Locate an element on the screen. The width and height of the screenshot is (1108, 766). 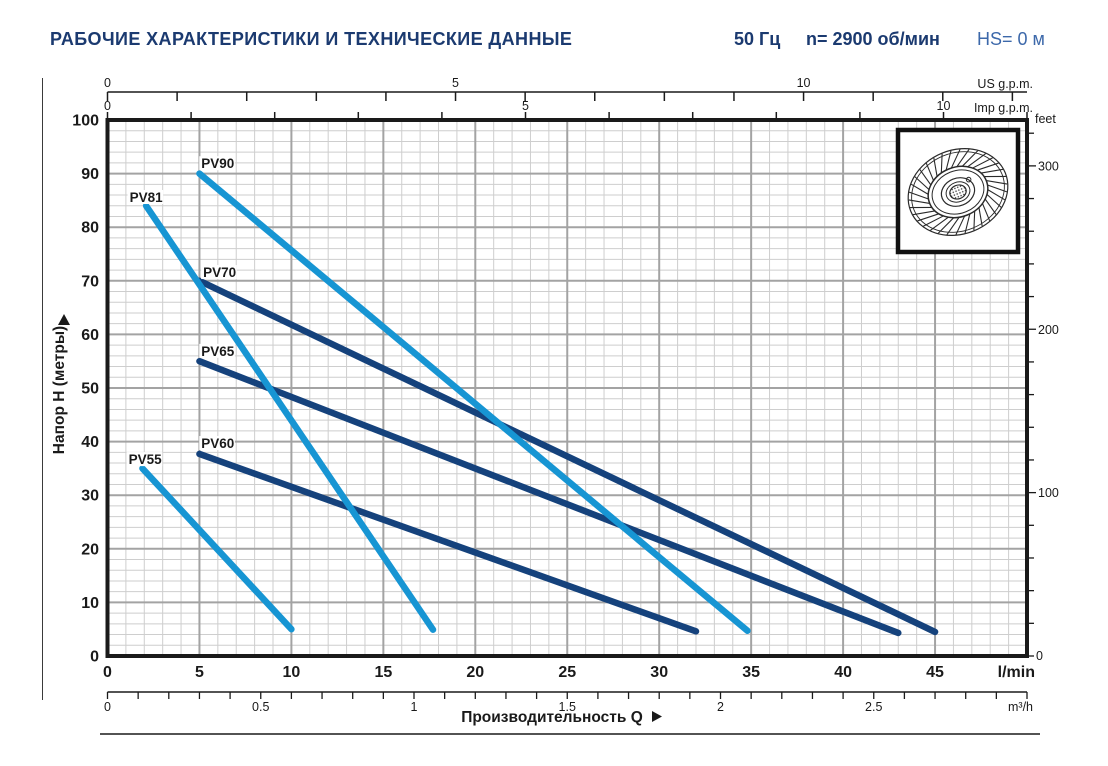
svg-text: 35 is located at coordinates (751, 672).